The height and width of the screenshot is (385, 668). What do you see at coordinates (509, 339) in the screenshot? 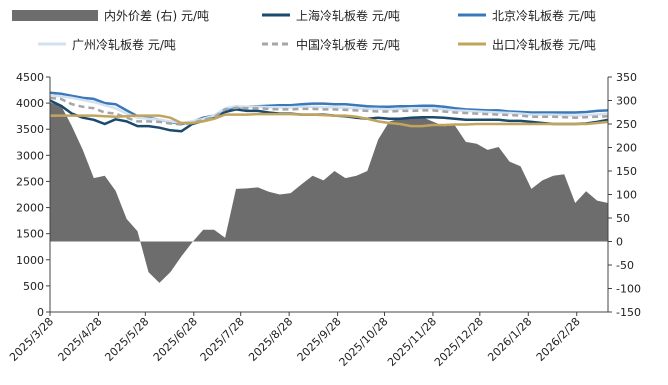
I see `x-tick-label: 2026/1/28` at bounding box center [509, 339].